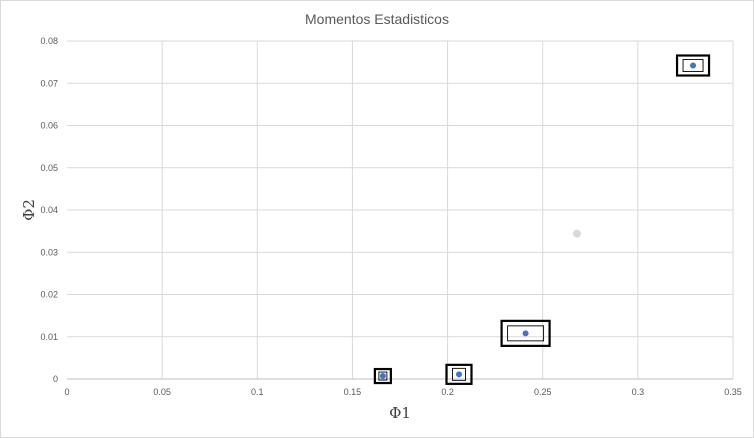 This screenshot has width=754, height=438. I want to click on x-tick-label: 0.05, so click(162, 392).